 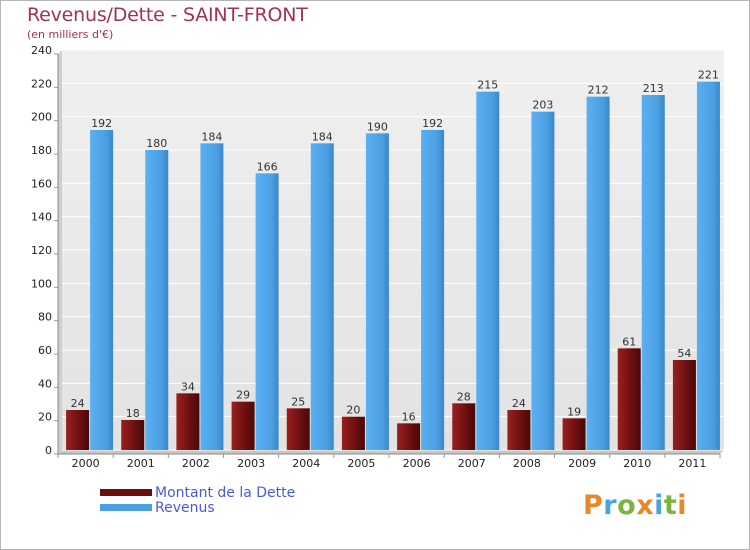 What do you see at coordinates (243, 395) in the screenshot?
I see `debt-value-label: 29` at bounding box center [243, 395].